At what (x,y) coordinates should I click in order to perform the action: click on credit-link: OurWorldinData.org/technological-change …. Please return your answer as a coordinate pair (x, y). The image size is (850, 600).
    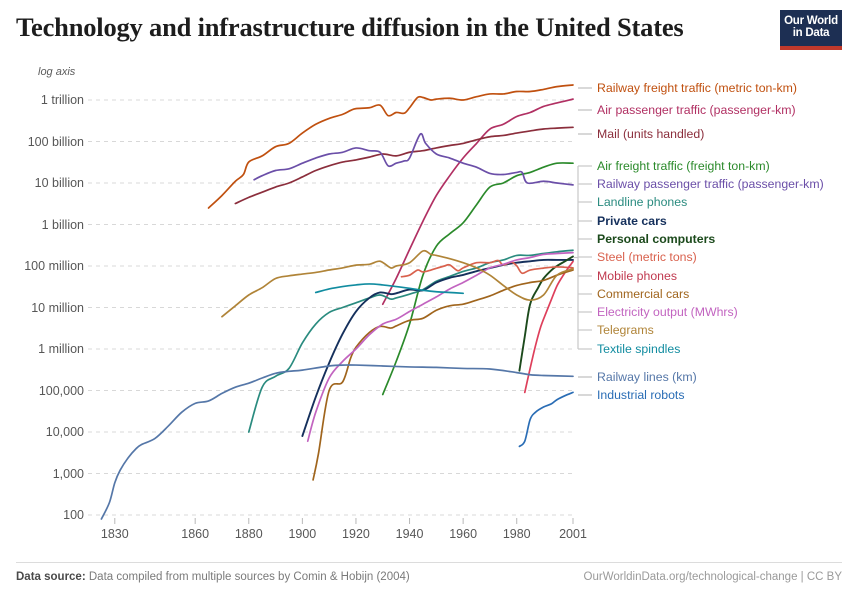
    Looking at the image, I should click on (712, 577).